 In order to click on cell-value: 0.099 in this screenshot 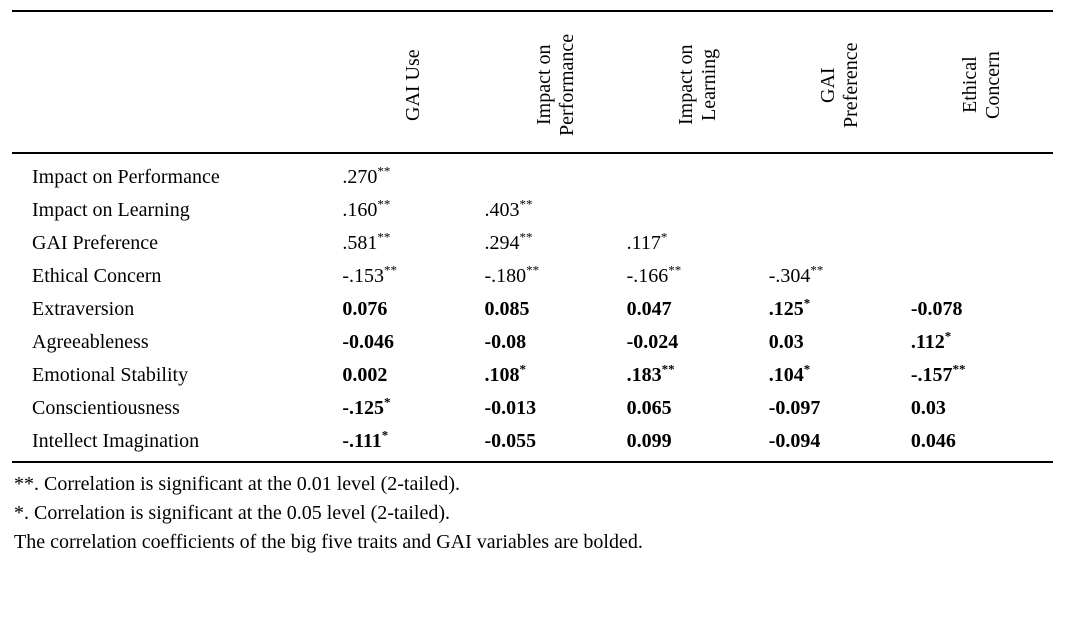, I will do `click(649, 441)`.